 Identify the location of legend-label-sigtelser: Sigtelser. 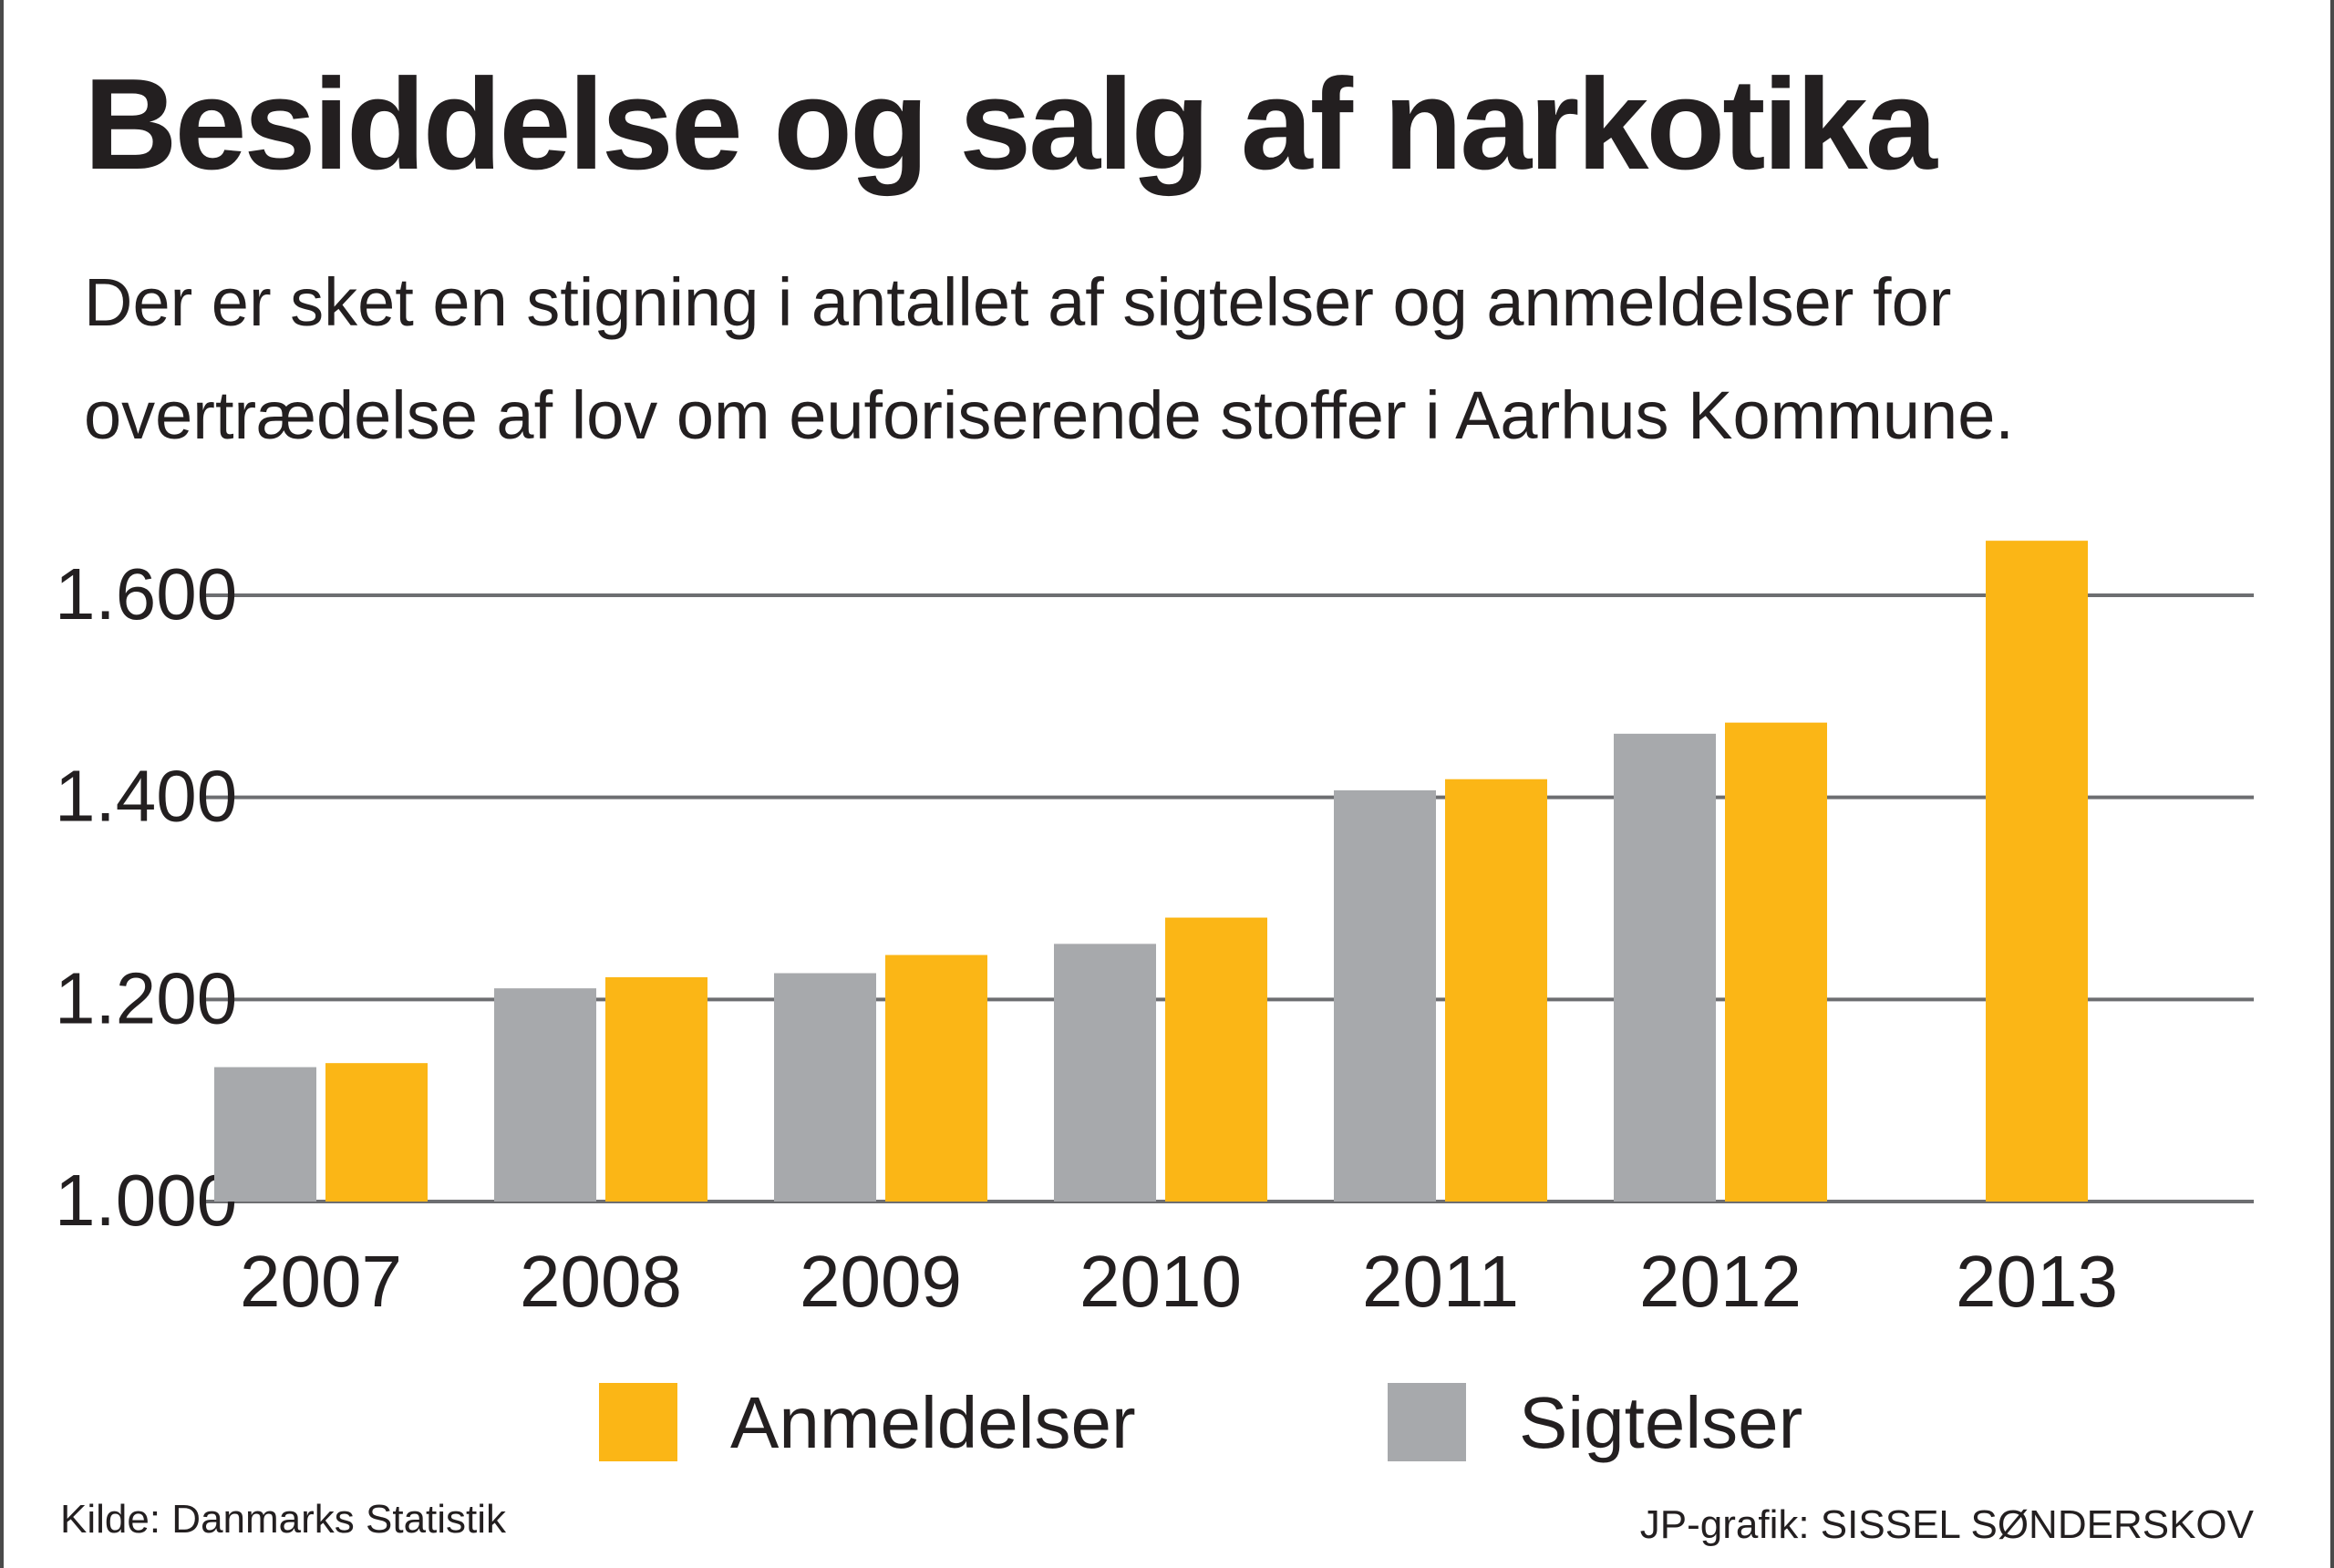
(1661, 1422).